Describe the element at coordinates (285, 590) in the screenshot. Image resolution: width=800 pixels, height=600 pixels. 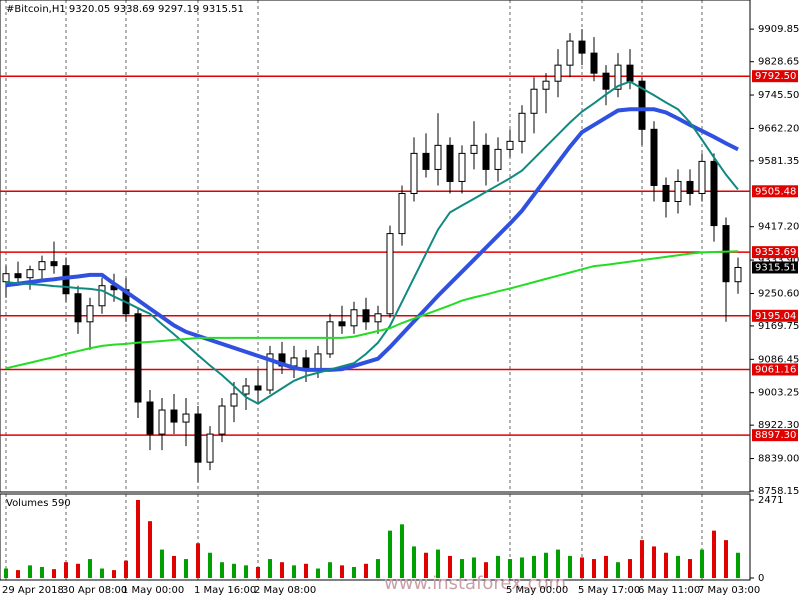
I see `x-tick-label: 2 May 08:00` at that location.